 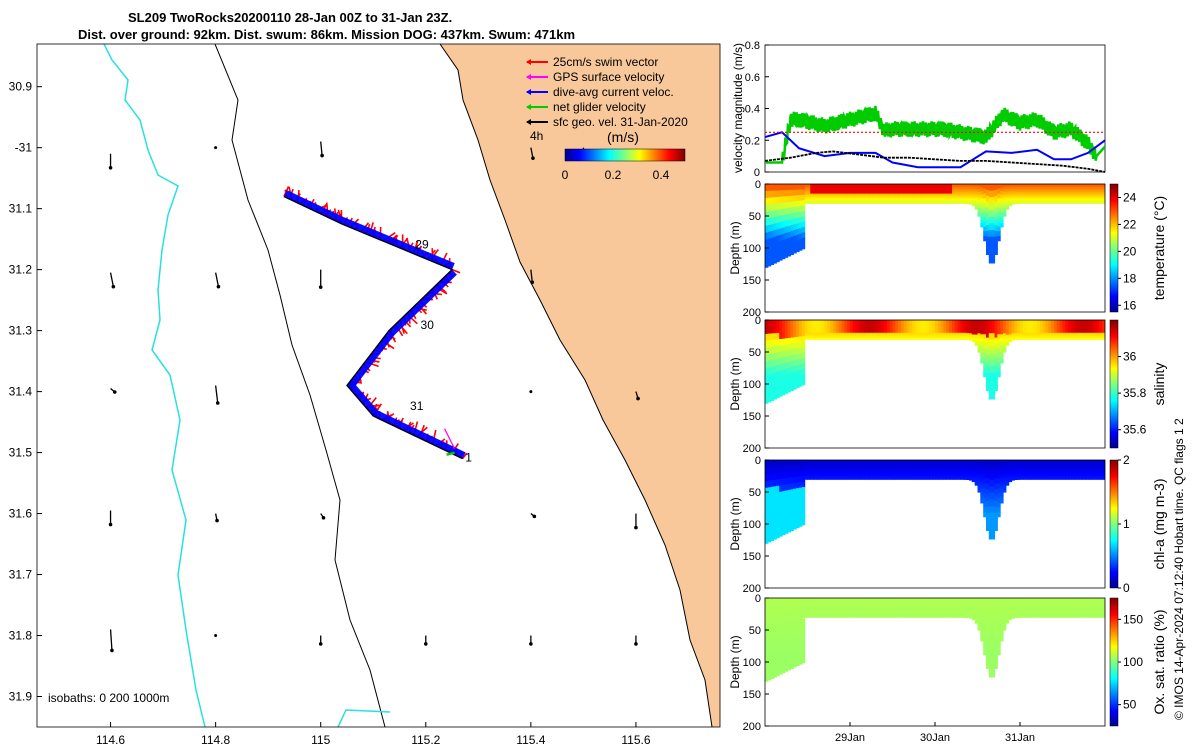 I want to click on velocity-y-label: velocity magnitude (m/s), so click(x=738, y=108).